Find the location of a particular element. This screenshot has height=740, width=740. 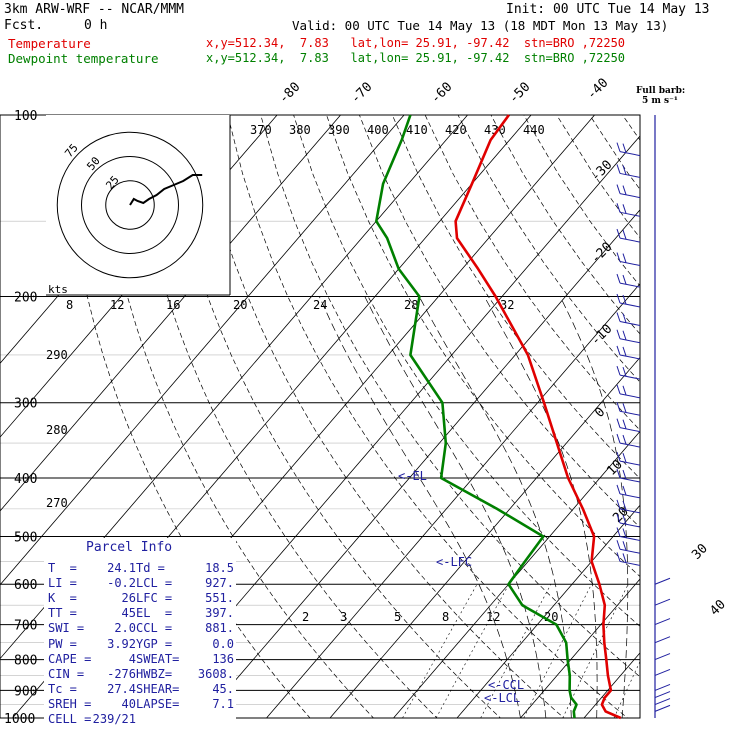

hodograph-speed-label-8: 8 is located at coordinates (69, 305).